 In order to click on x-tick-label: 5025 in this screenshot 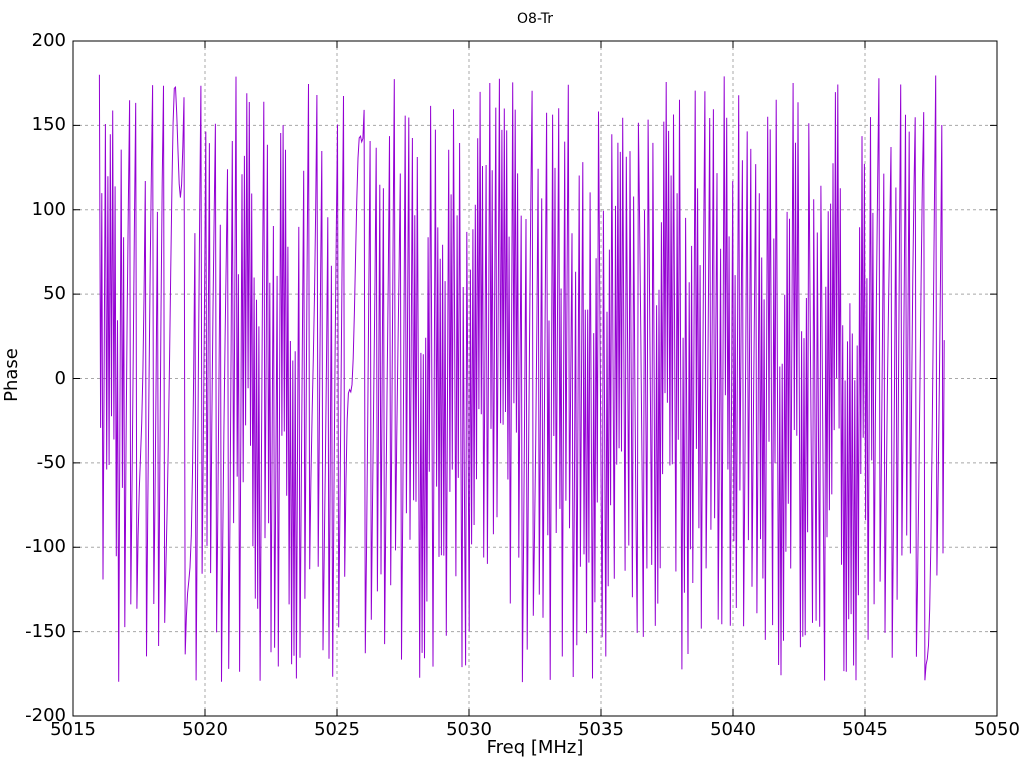, I will do `click(337, 729)`.